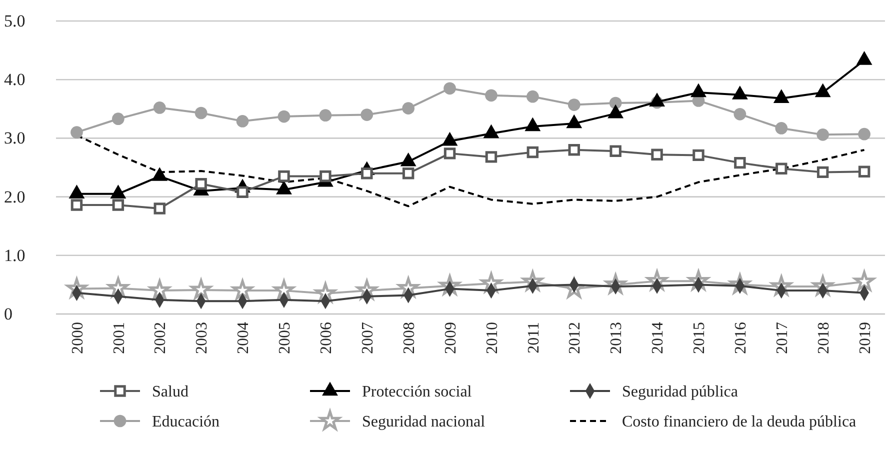  Describe the element at coordinates (8, 314) in the screenshot. I see `y-tick-label: 0` at that location.